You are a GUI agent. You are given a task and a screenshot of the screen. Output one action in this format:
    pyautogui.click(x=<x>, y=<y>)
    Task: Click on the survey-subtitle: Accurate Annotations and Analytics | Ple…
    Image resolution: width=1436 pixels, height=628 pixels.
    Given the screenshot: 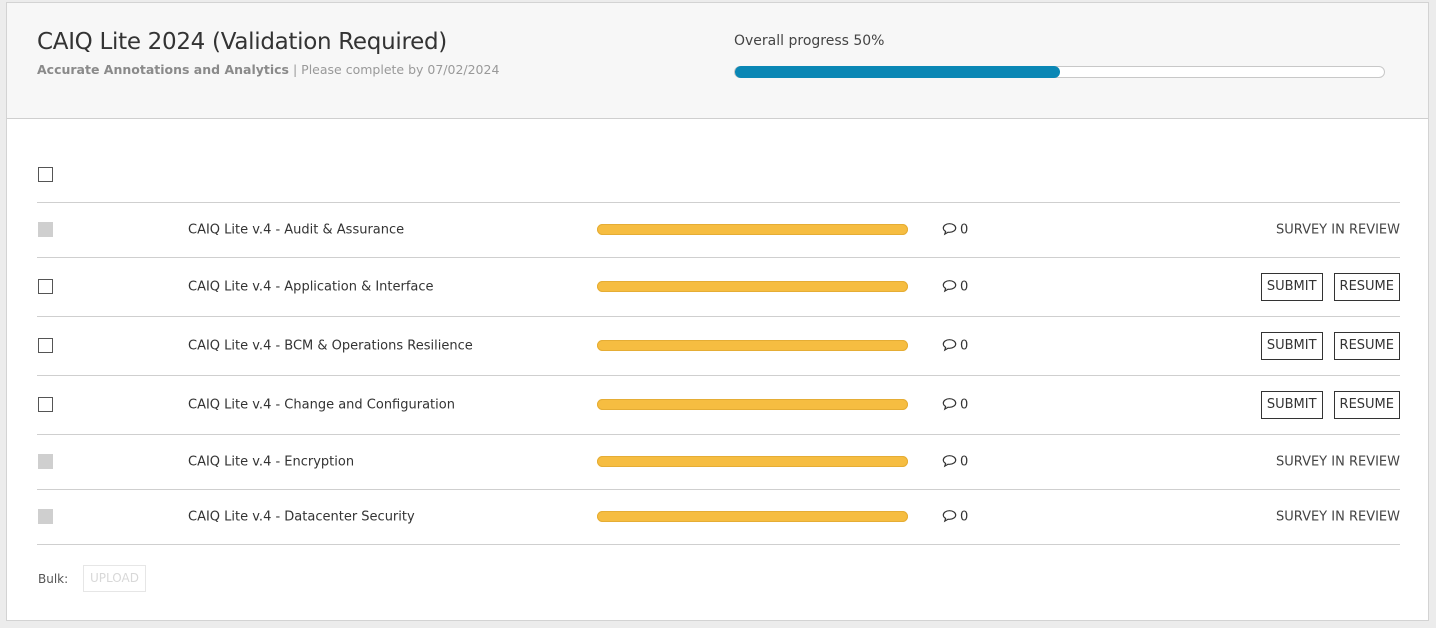 What is the action you would take?
    pyautogui.click(x=268, y=69)
    